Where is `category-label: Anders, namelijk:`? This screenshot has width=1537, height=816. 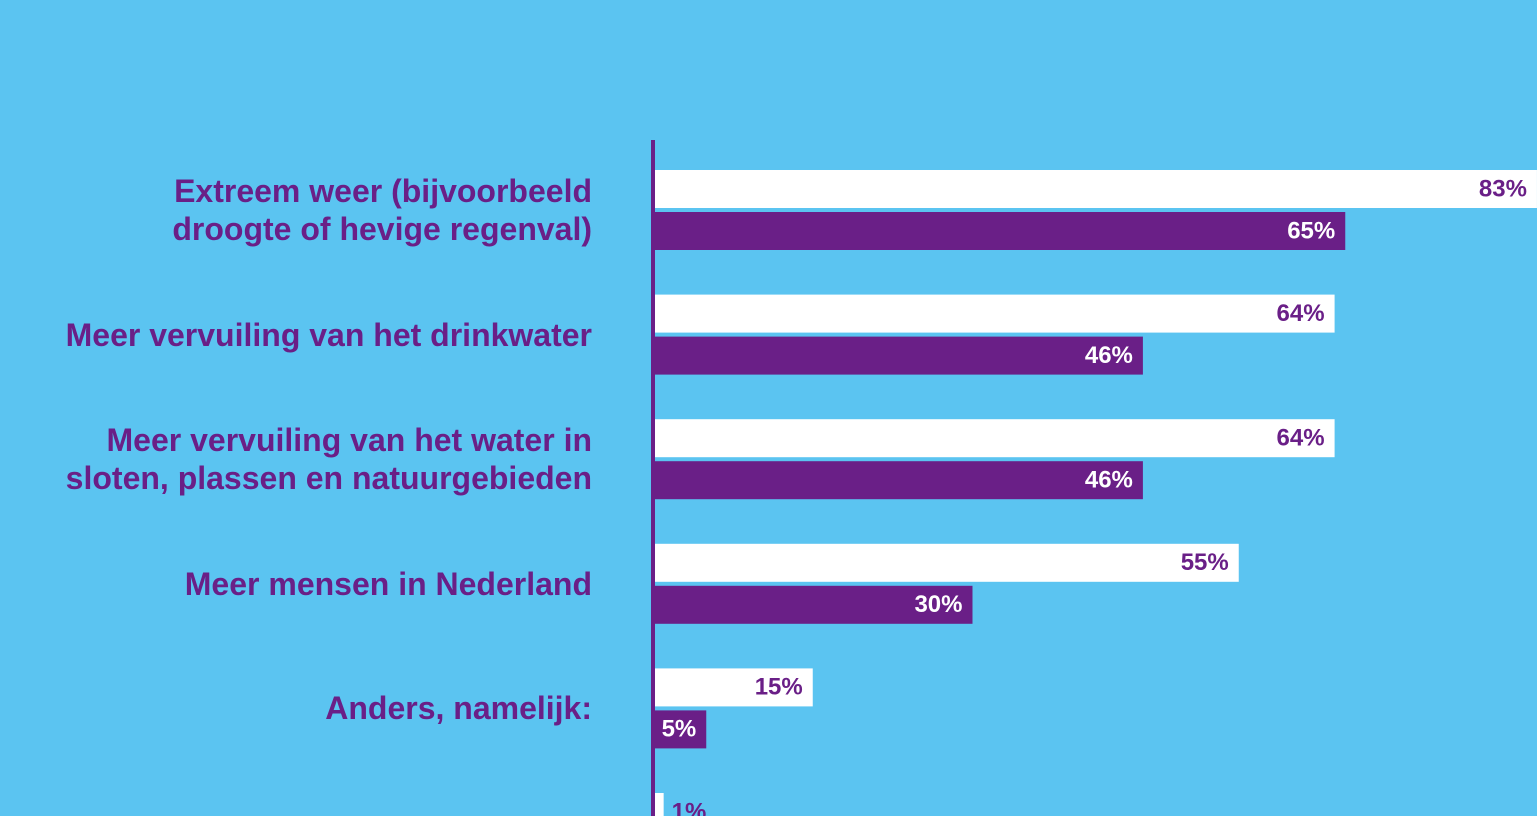
category-label: Anders, namelijk: is located at coordinates (458, 708).